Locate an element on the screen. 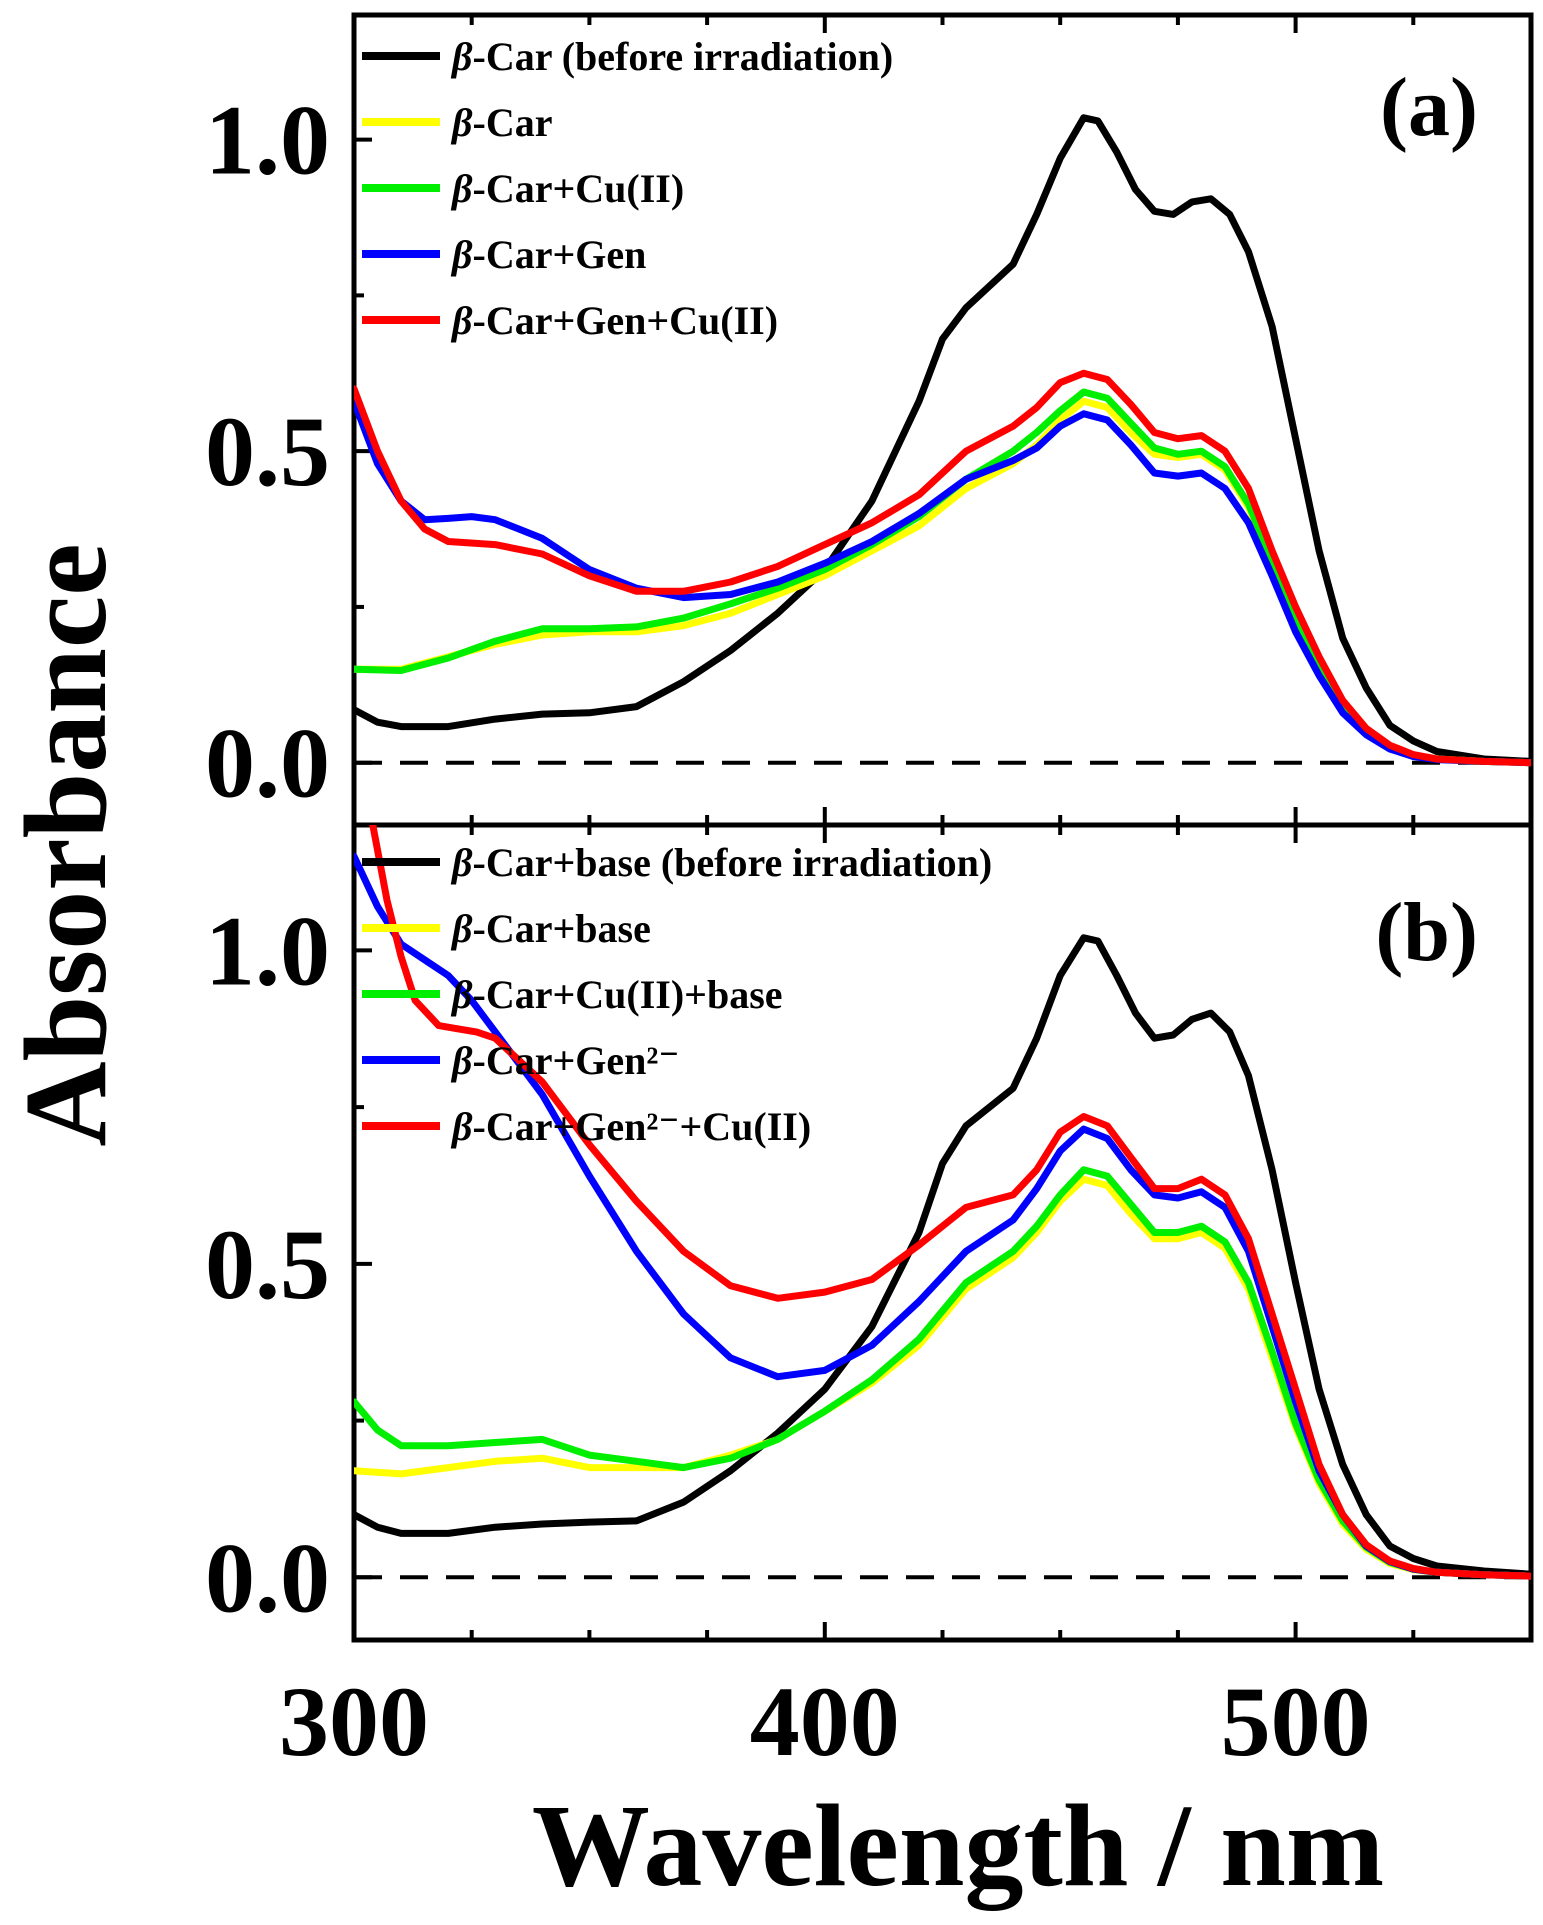  legend-entry: β-Car+base (before irradiation) is located at coordinates (721, 862).